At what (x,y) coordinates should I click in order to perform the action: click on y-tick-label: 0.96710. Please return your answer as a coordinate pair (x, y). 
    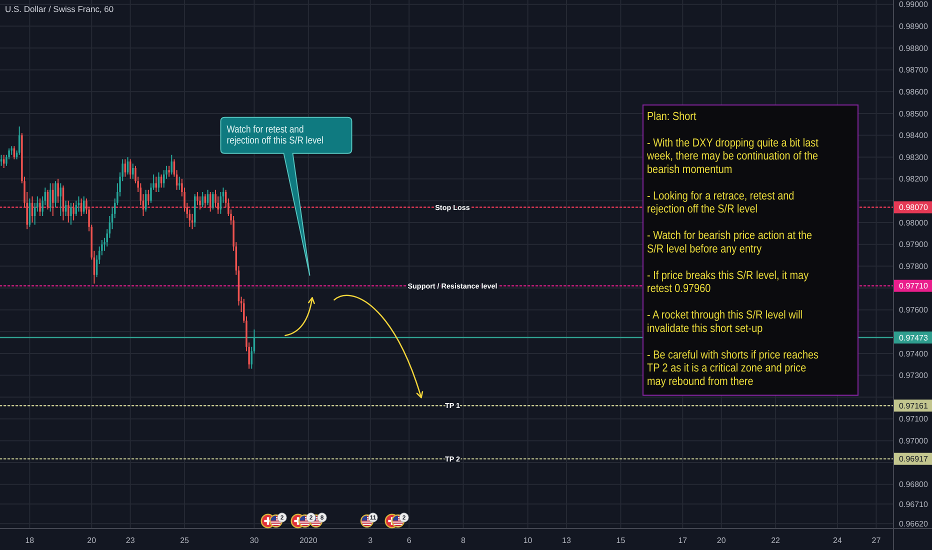
    Looking at the image, I should click on (914, 504).